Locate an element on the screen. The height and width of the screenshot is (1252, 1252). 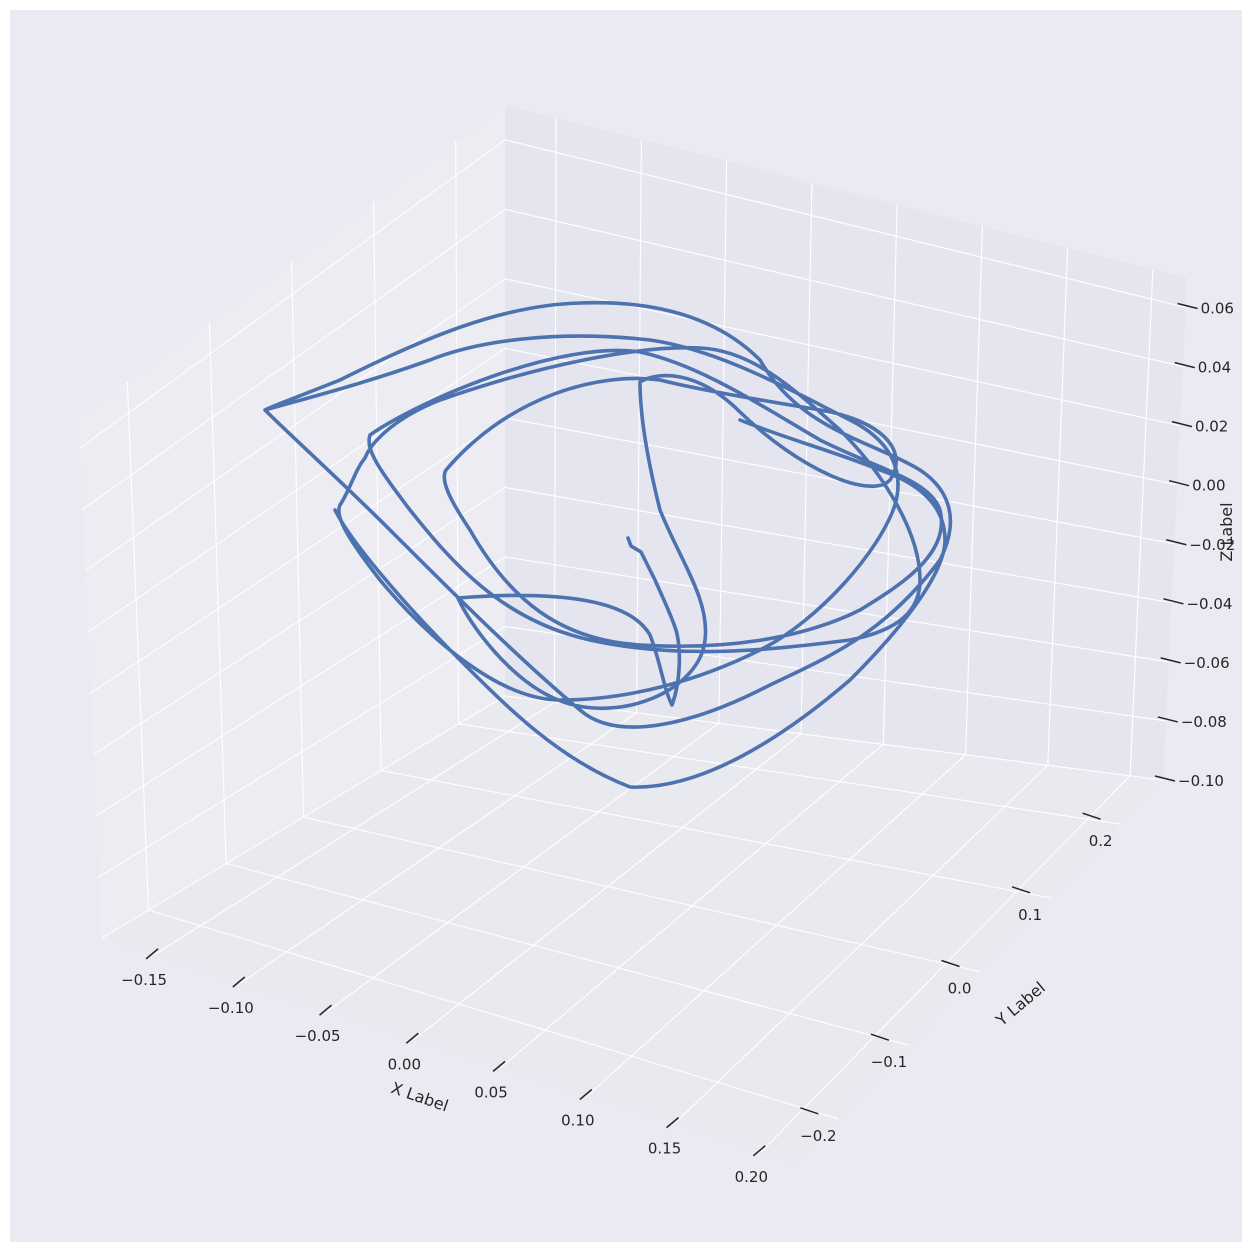
x-tick-label: 0.15 is located at coordinates (664, 1149).